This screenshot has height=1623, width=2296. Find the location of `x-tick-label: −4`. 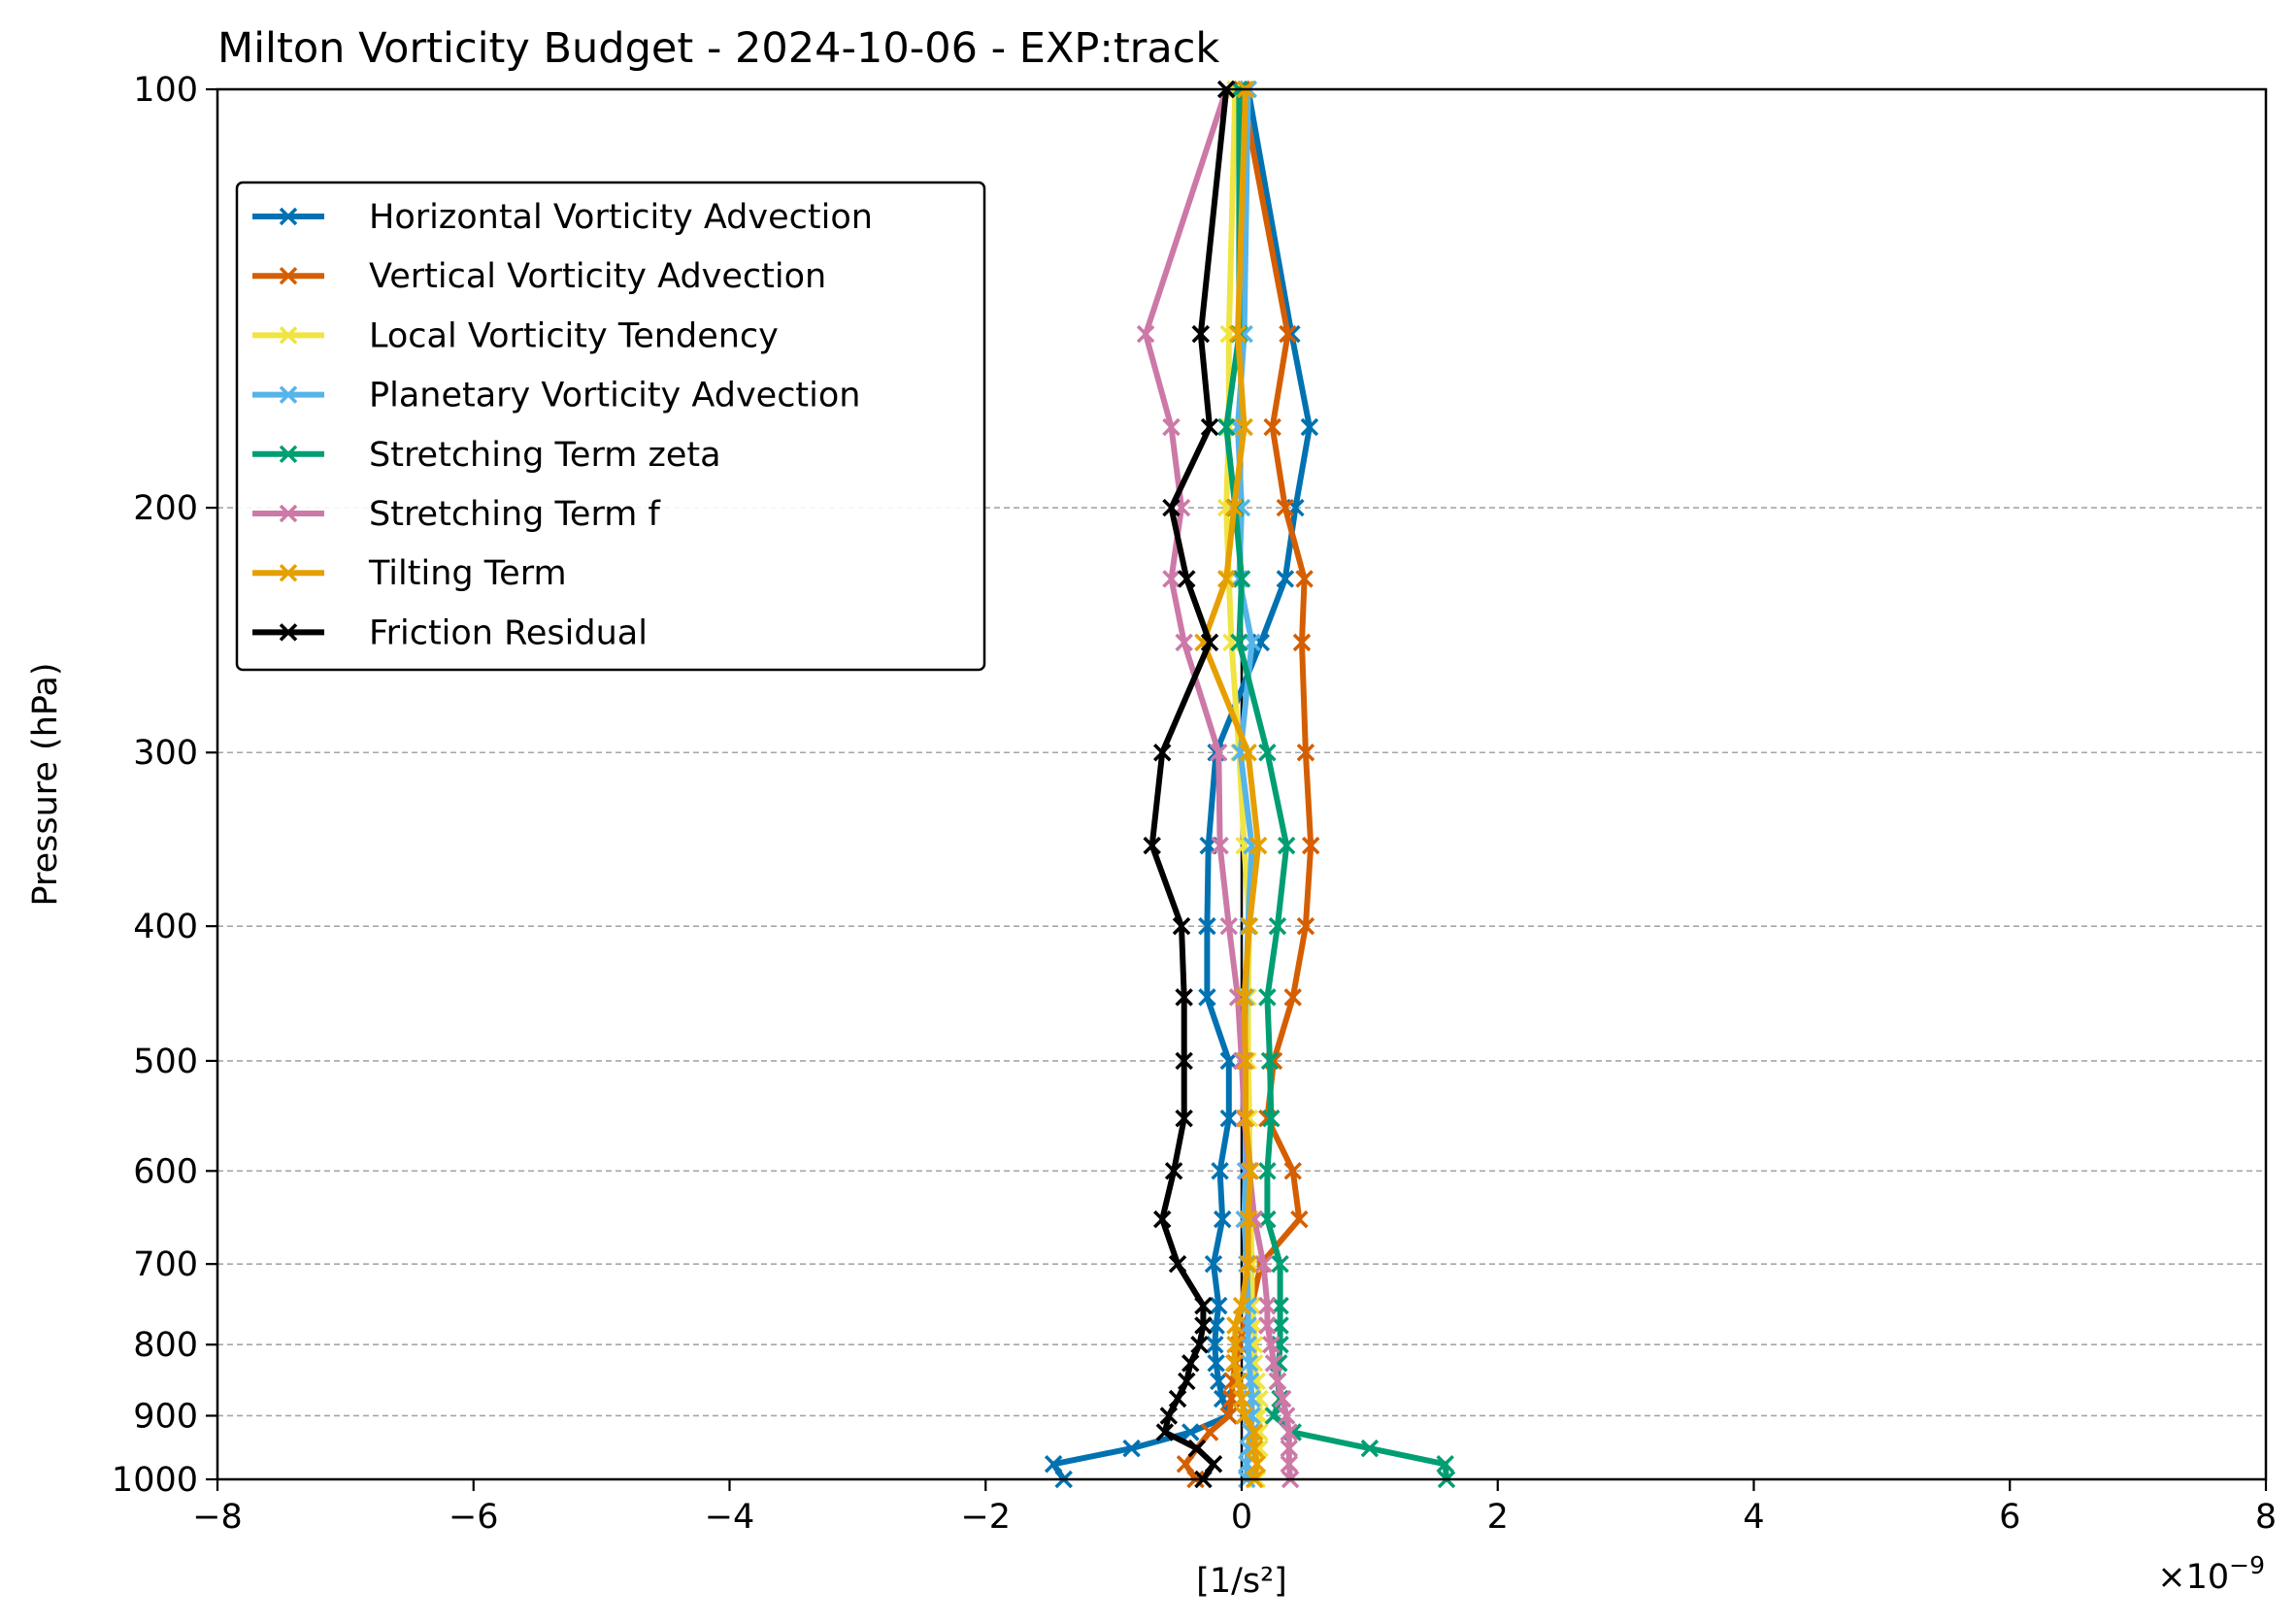

x-tick-label: −4 is located at coordinates (730, 1518).